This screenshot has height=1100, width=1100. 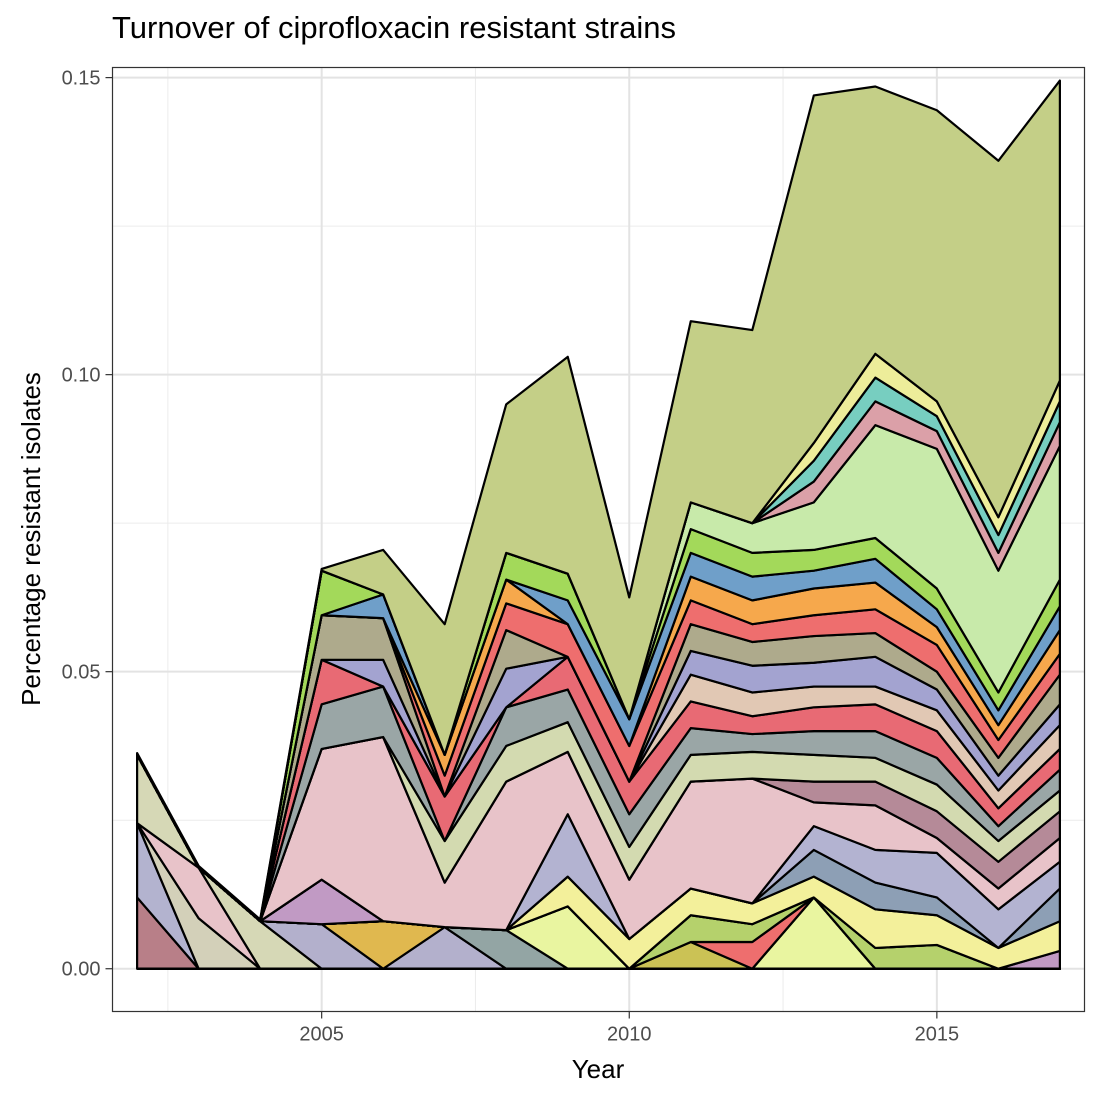 What do you see at coordinates (81, 376) in the screenshot?
I see `y-tick-label: 0.10` at bounding box center [81, 376].